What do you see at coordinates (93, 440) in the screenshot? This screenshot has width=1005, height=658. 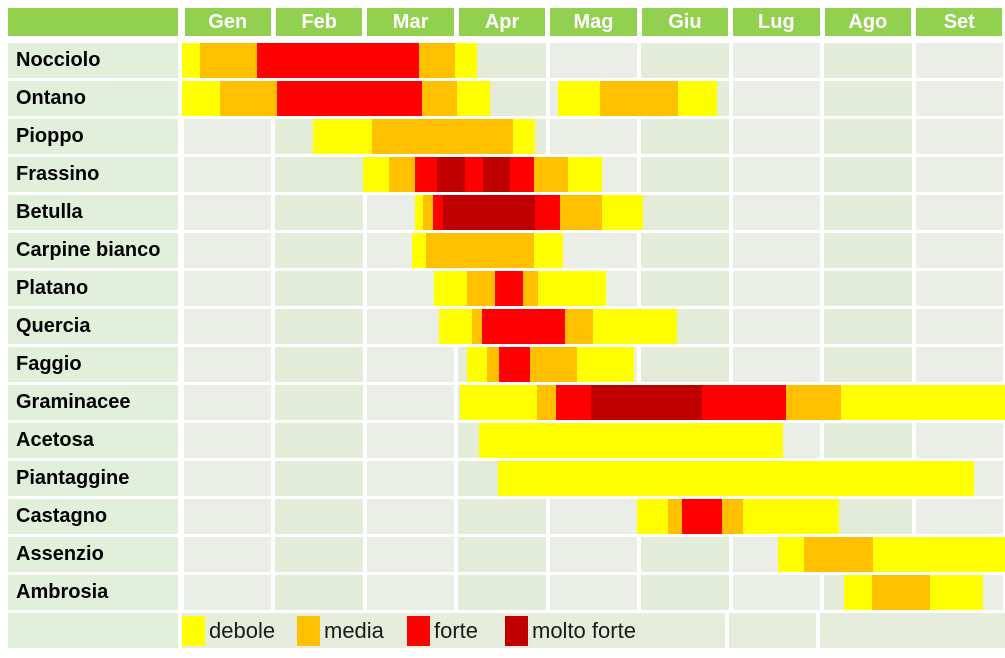 I see `row-label: Acetosa` at bounding box center [93, 440].